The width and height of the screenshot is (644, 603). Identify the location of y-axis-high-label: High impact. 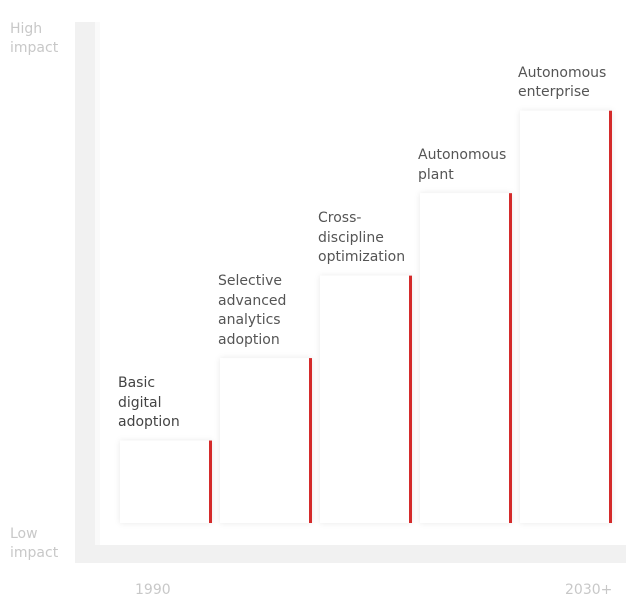
(34, 38).